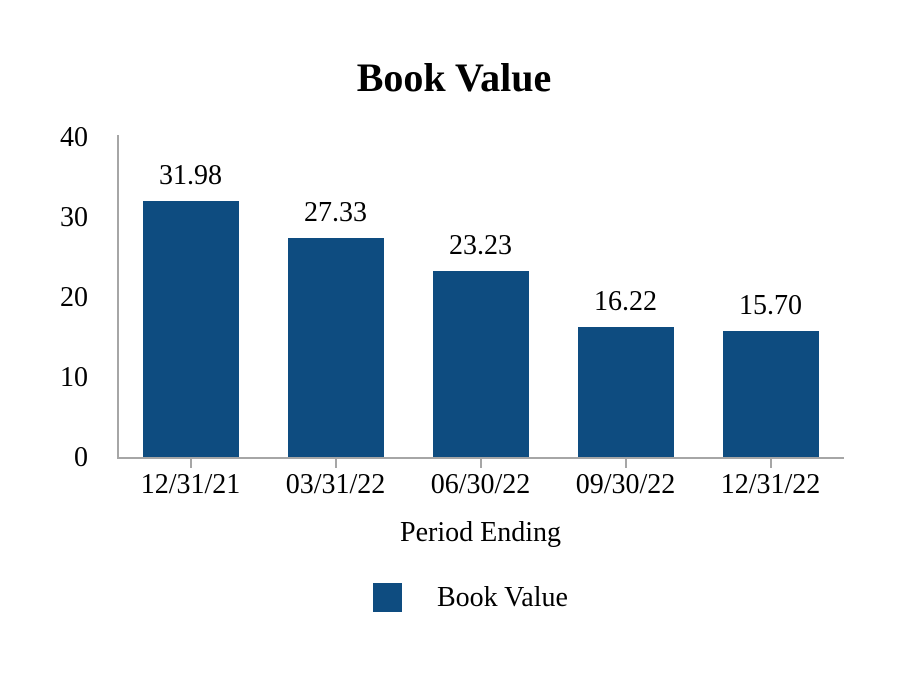 This screenshot has height=690, width=908. What do you see at coordinates (625, 392) in the screenshot?
I see `bar-09/30/22` at bounding box center [625, 392].